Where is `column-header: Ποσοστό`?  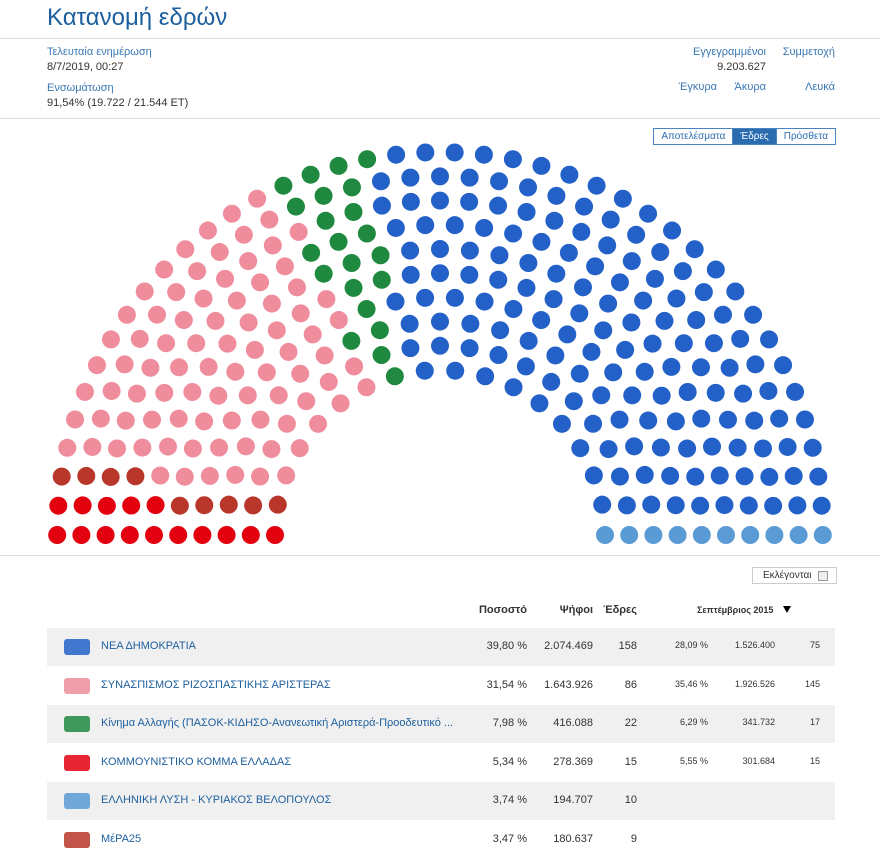 column-header: Ποσοστό is located at coordinates (502, 610).